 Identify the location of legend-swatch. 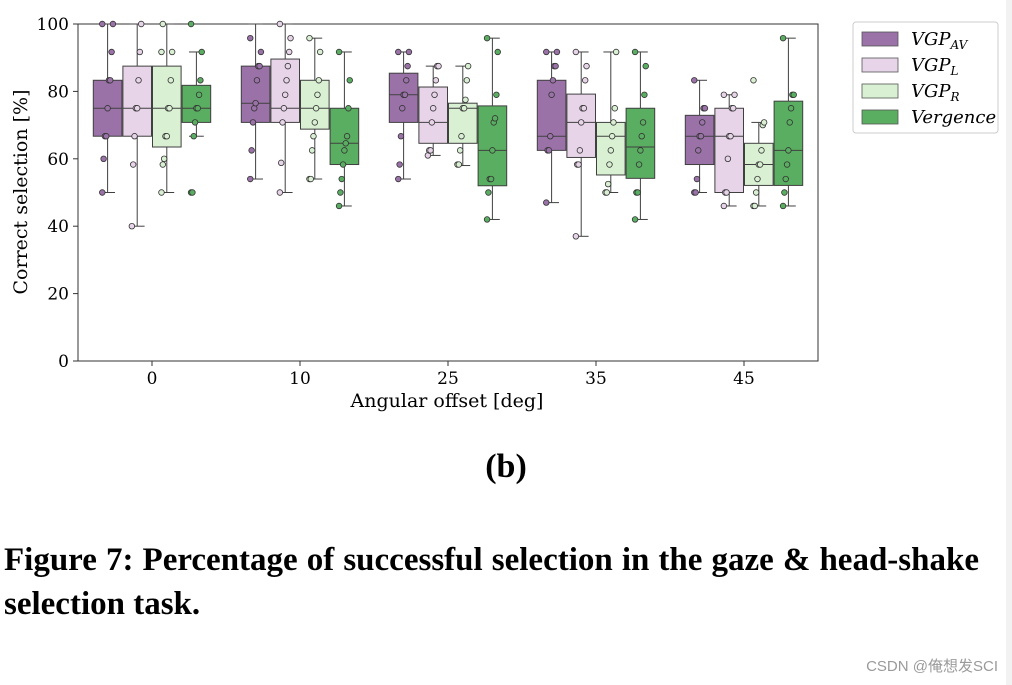
(880, 117).